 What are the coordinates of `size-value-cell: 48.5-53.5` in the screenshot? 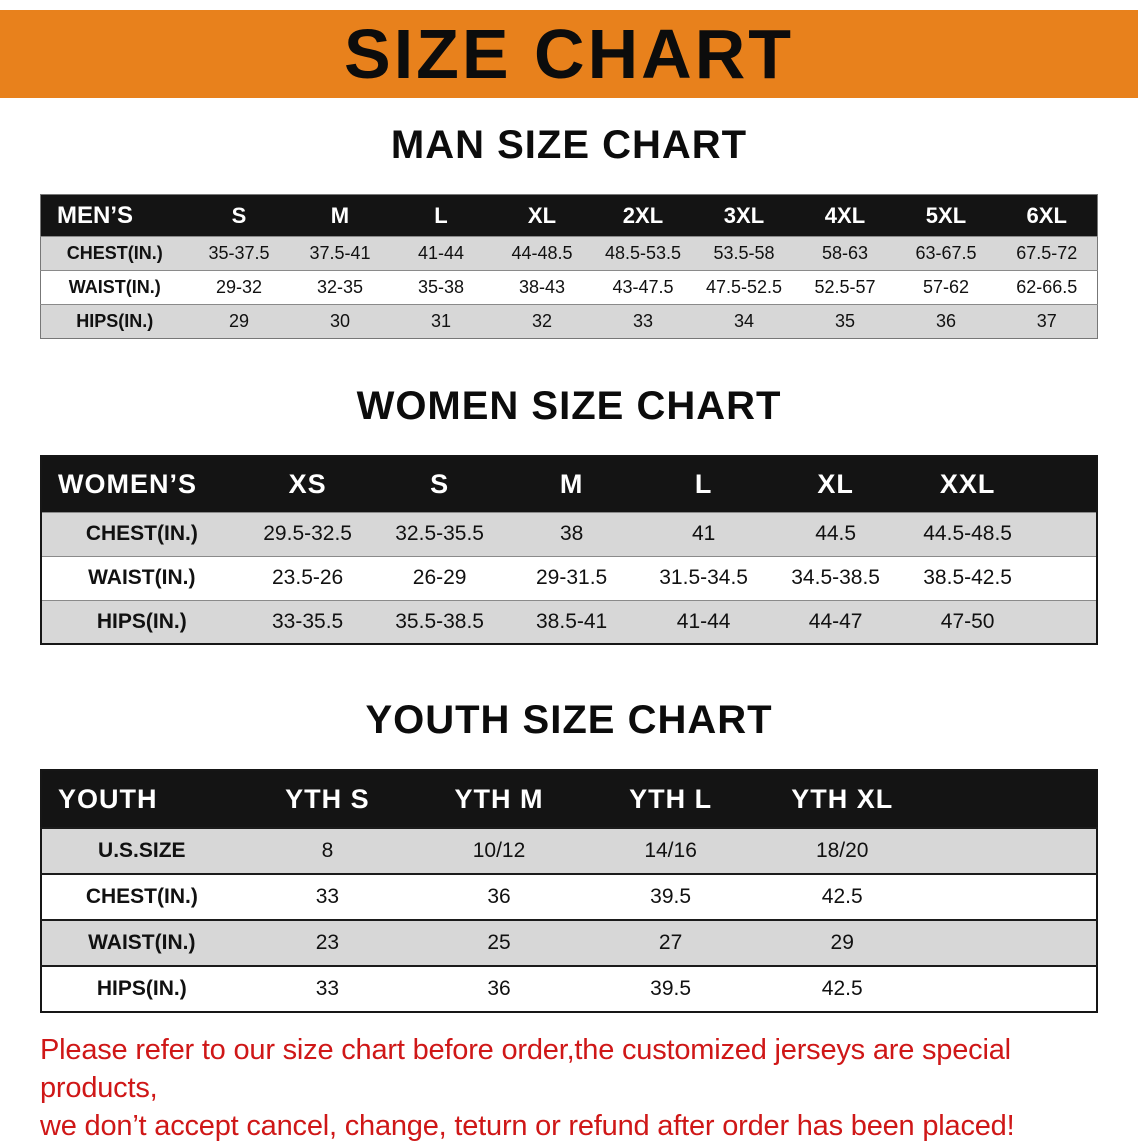 It's located at (642, 253).